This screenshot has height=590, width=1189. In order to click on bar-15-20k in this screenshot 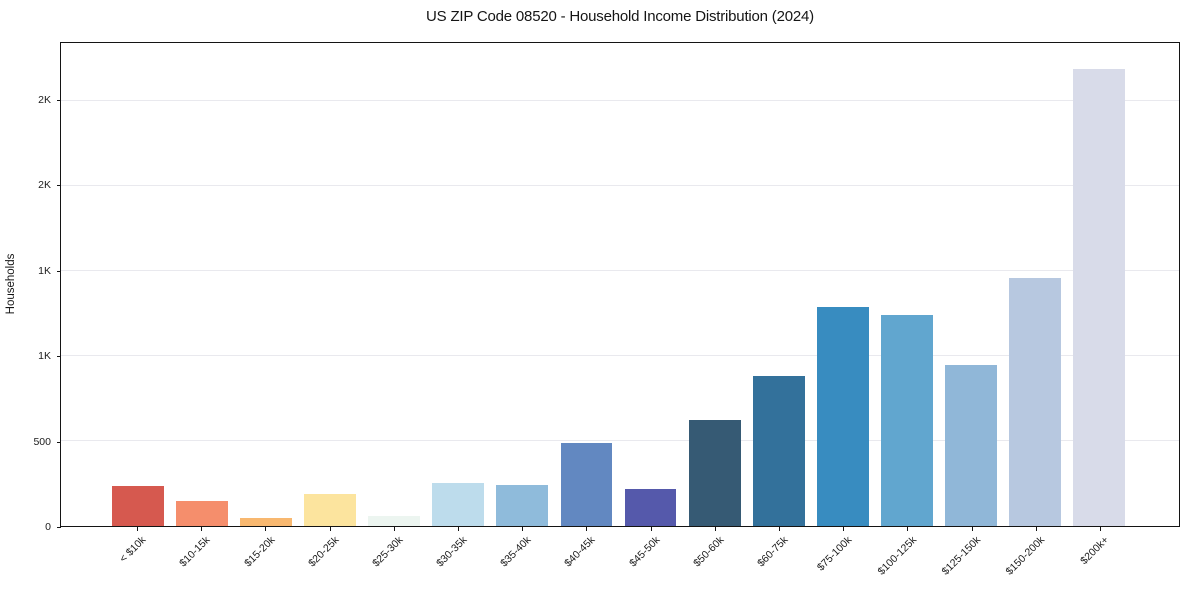, I will do `click(266, 521)`.